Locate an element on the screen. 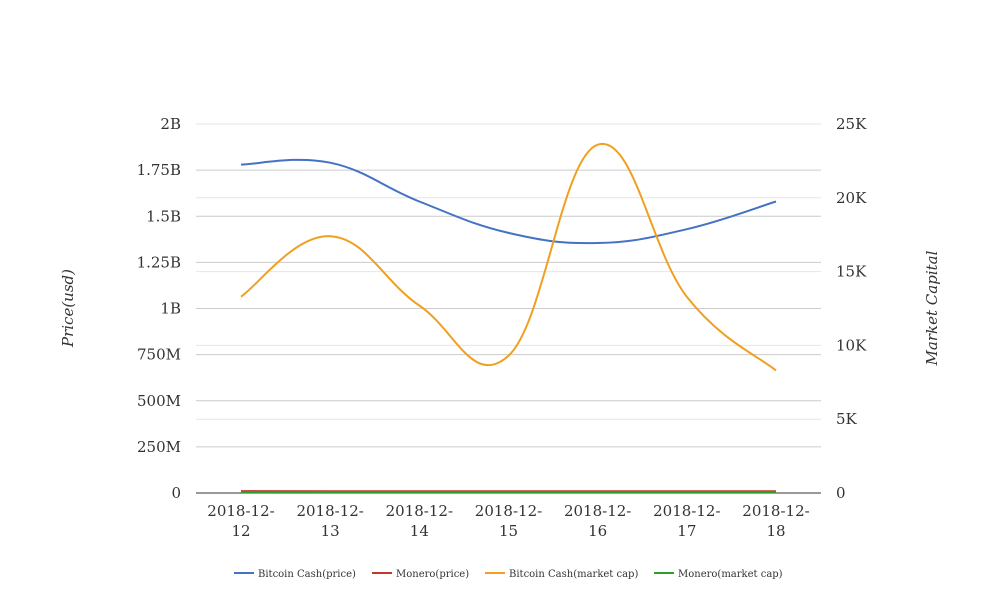  legend-item: Bitcoin Cash(market cap) is located at coordinates (561, 574).